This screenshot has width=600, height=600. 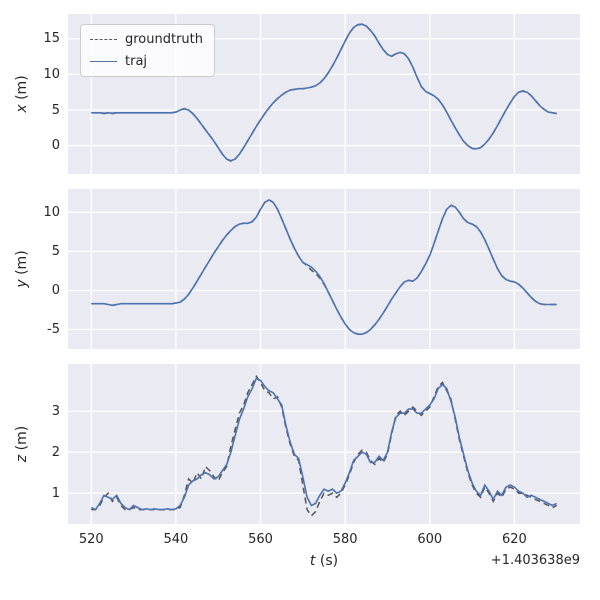 I want to click on legend-item-traj: traj, so click(x=146, y=61).